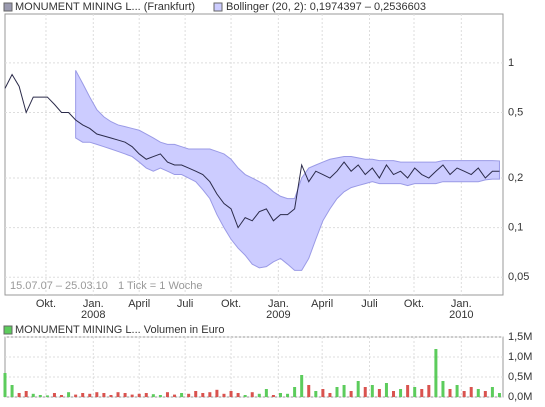  What do you see at coordinates (520, 337) in the screenshot?
I see `y-tick-label: 1,5M` at bounding box center [520, 337].